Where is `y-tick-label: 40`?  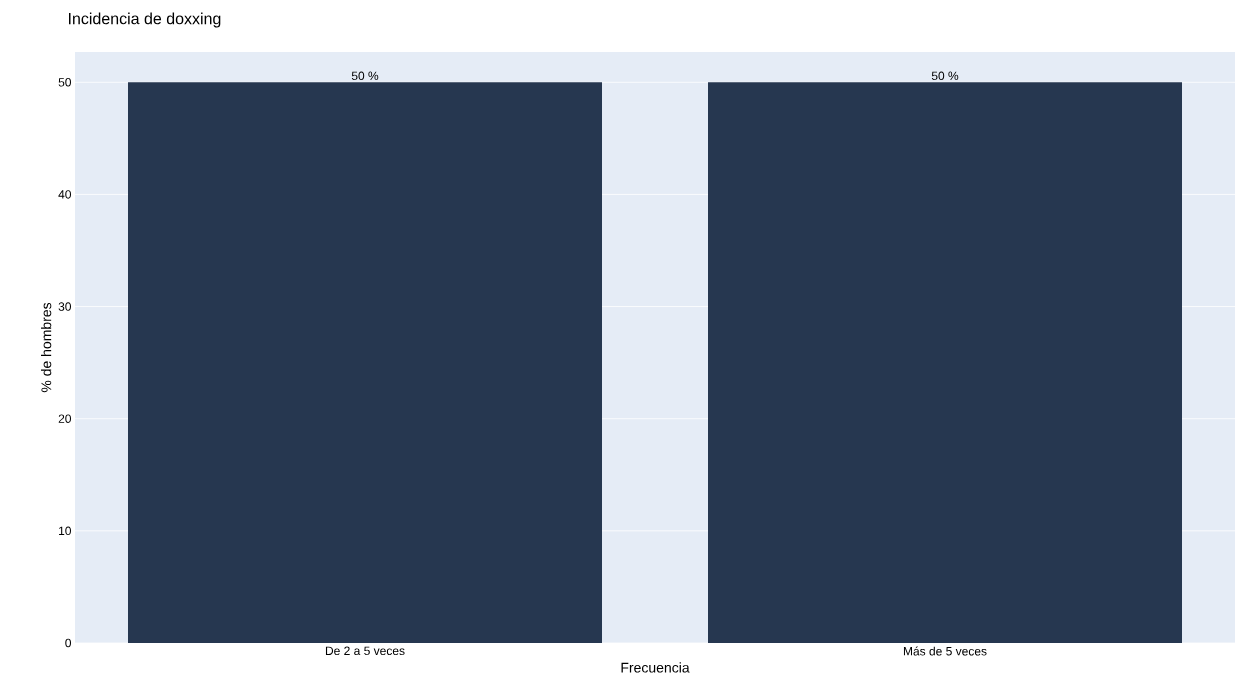
y-tick-label: 40 is located at coordinates (65, 194).